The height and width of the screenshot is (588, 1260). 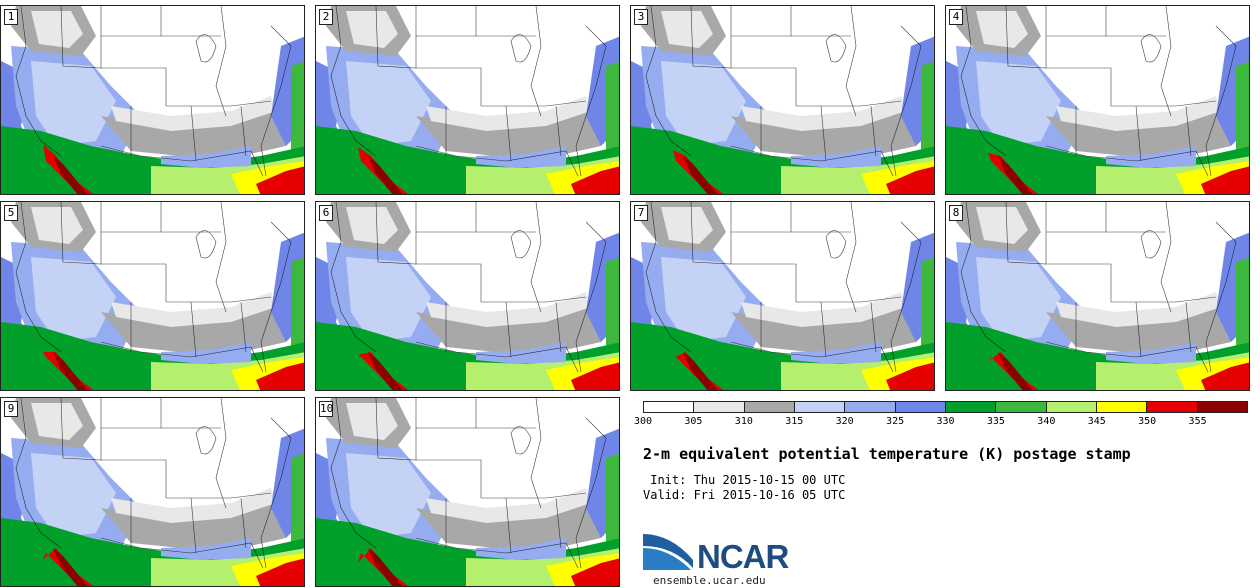 I want to click on member-number: 1, so click(x=11, y=17).